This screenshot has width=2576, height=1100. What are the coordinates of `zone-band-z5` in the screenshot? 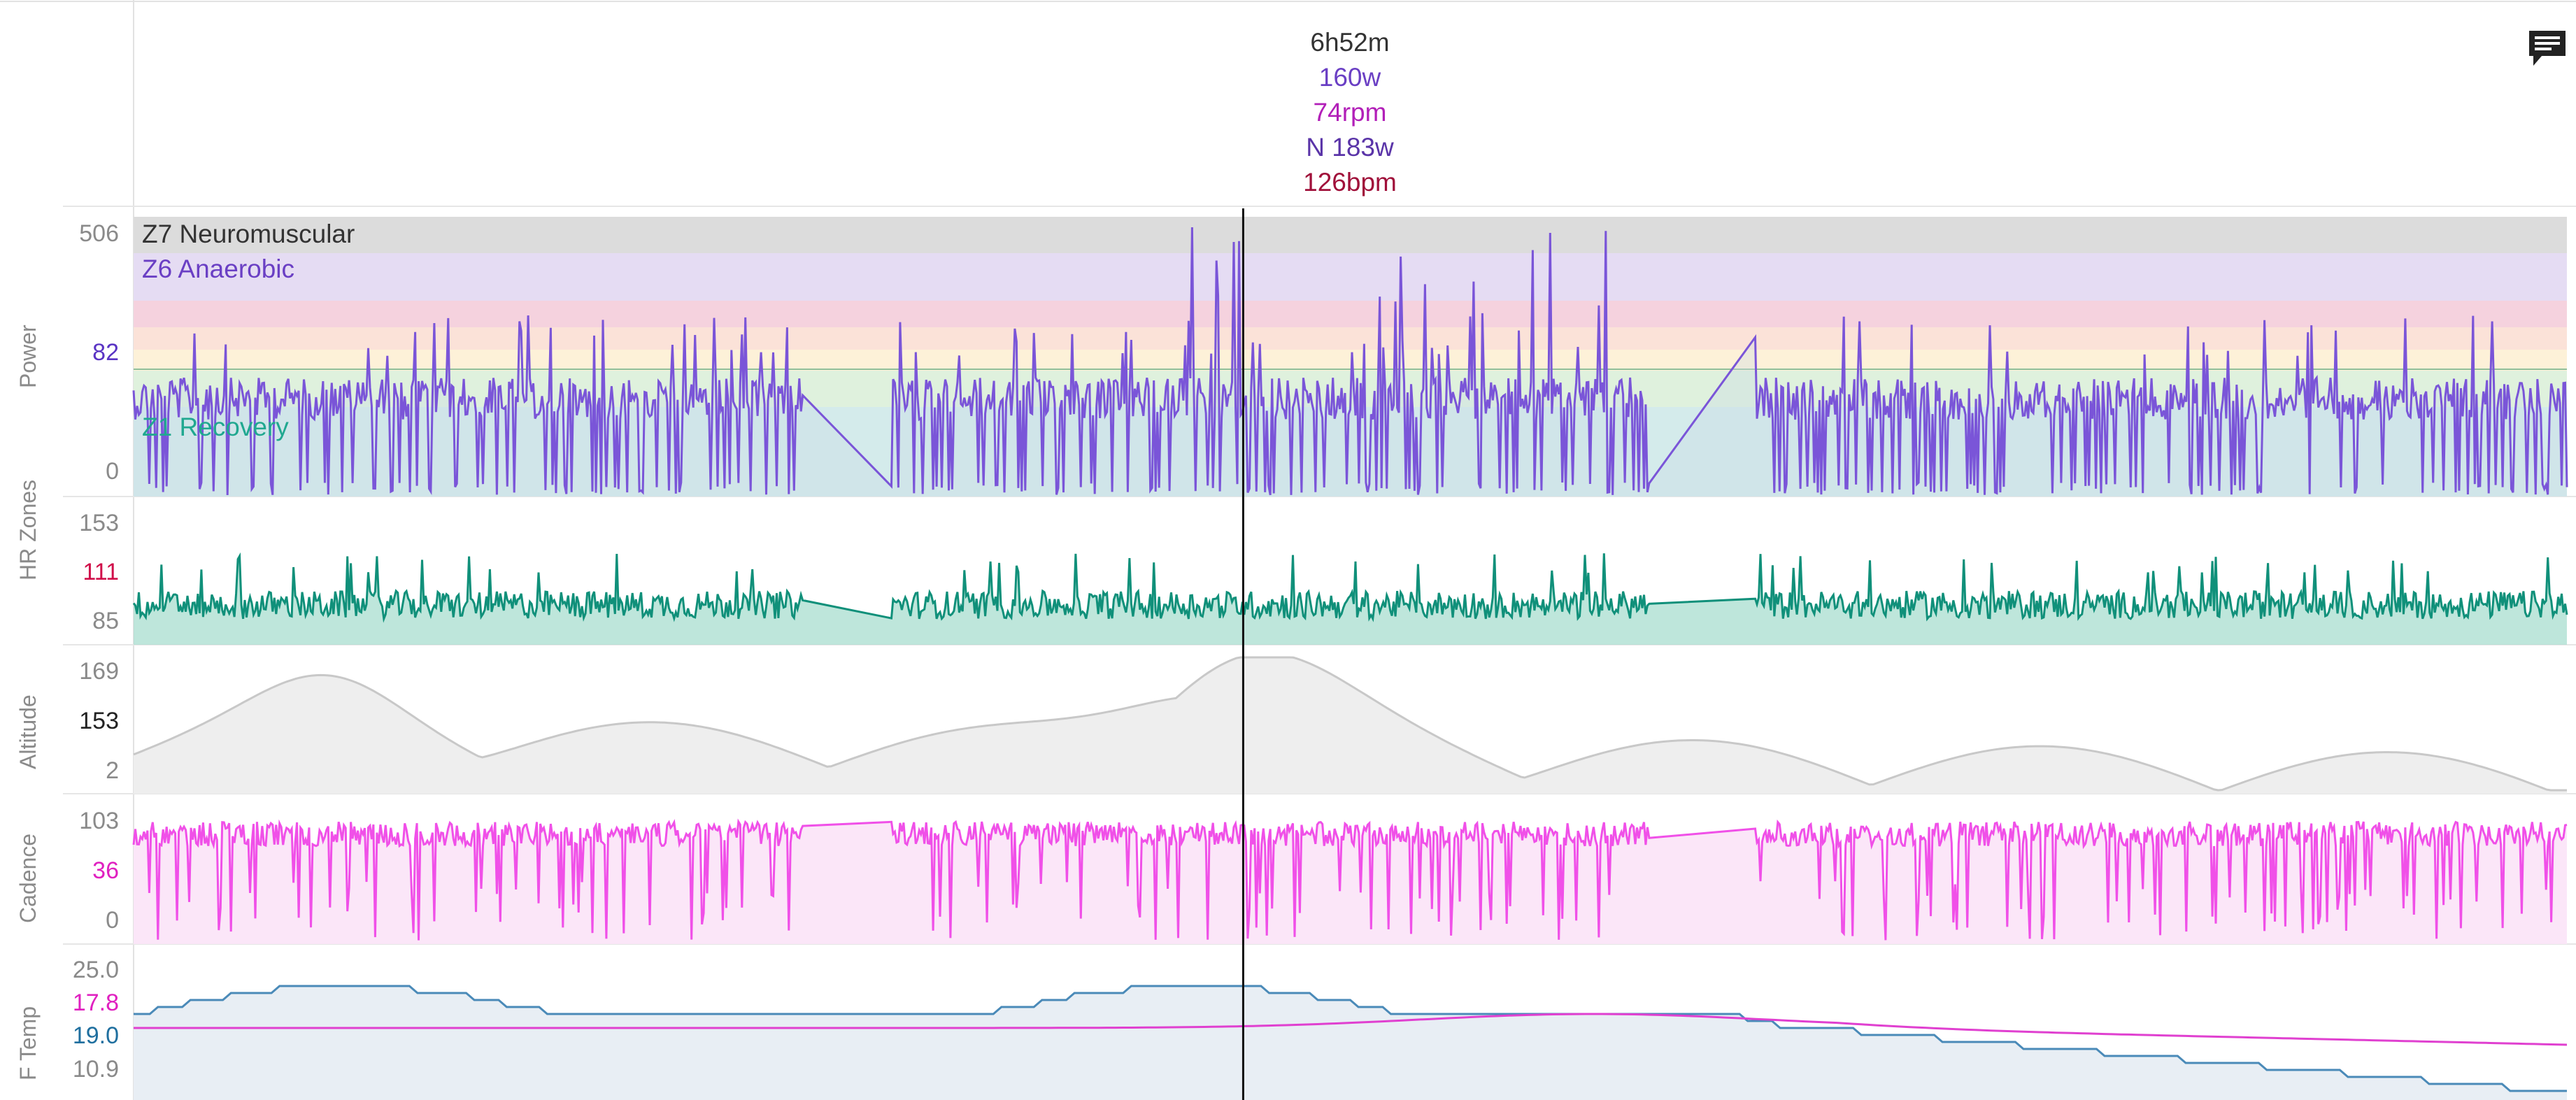 It's located at (1350, 314).